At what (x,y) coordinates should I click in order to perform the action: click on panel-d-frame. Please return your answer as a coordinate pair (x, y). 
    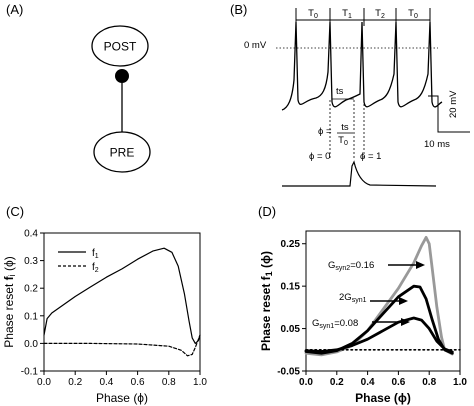
    Looking at the image, I should click on (383, 301).